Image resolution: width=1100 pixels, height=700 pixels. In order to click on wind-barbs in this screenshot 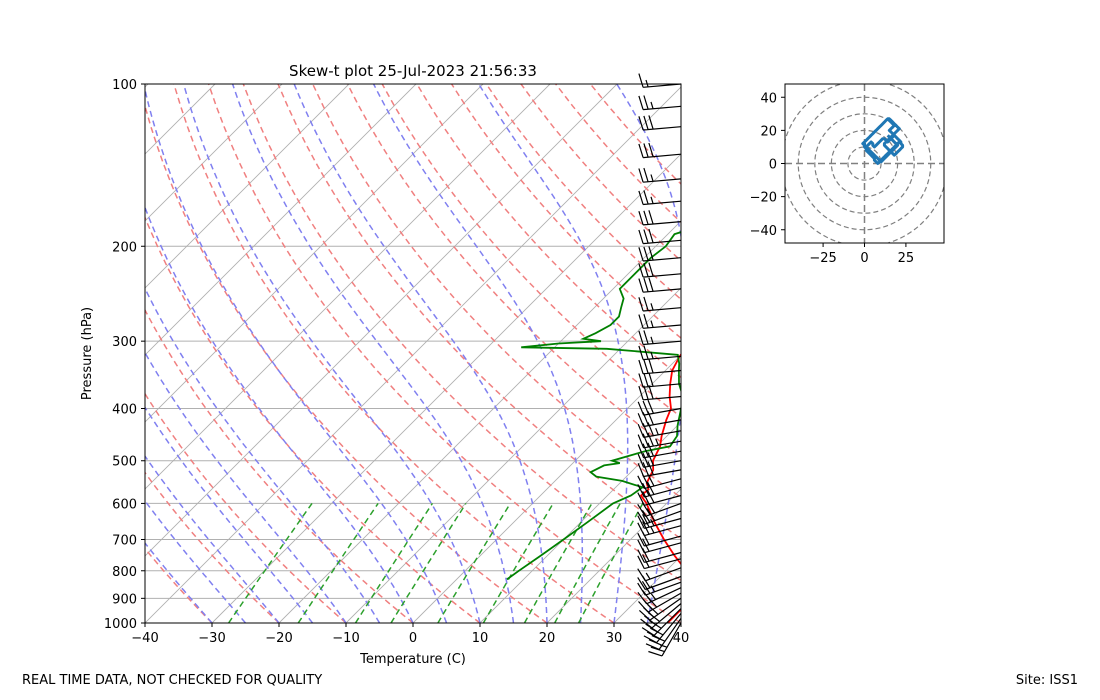, I will do `click(659, 365)`.